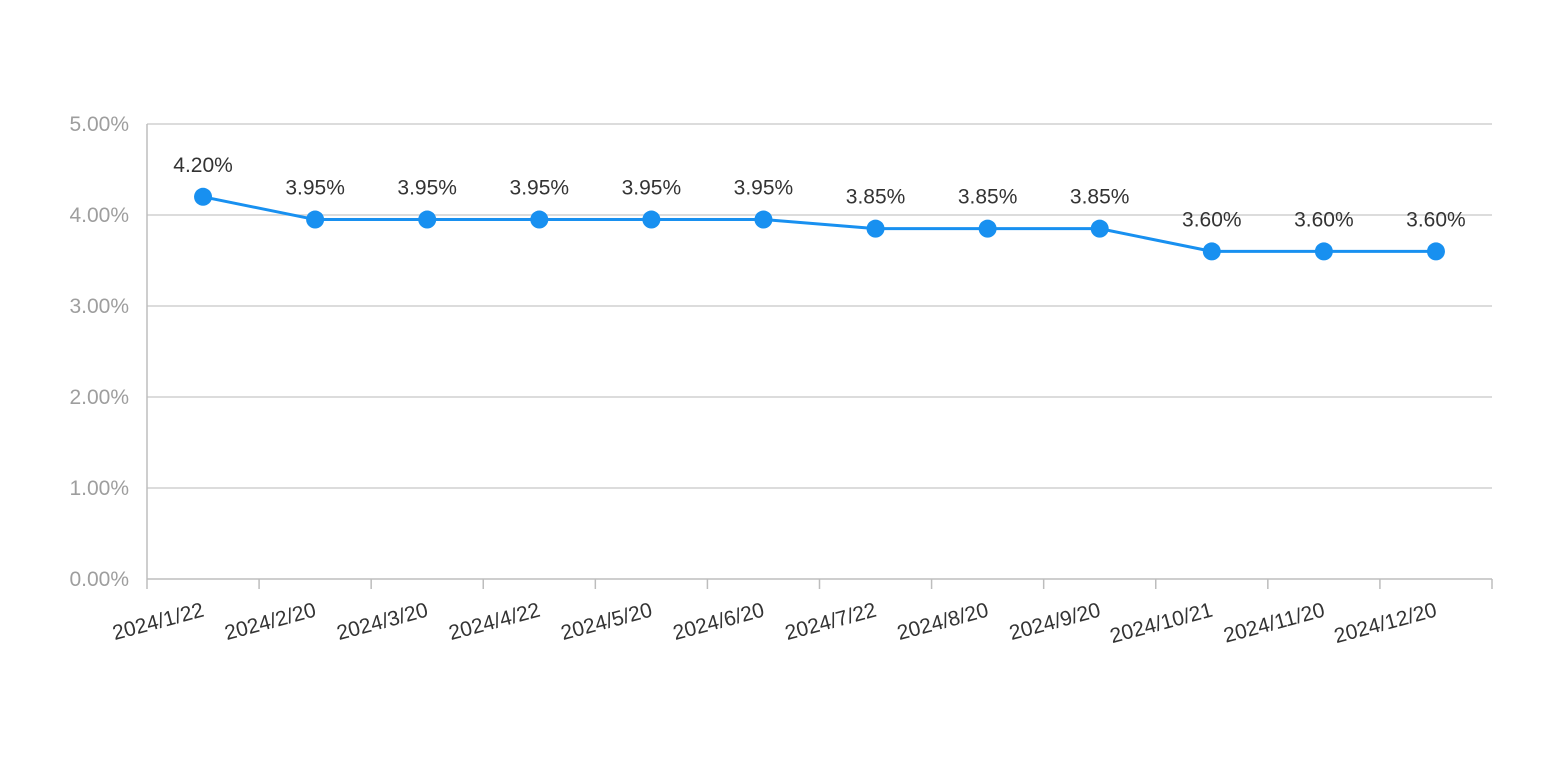 This screenshot has height=784, width=1550. What do you see at coordinates (99, 215) in the screenshot?
I see `y-tick-label: 4.00%` at bounding box center [99, 215].